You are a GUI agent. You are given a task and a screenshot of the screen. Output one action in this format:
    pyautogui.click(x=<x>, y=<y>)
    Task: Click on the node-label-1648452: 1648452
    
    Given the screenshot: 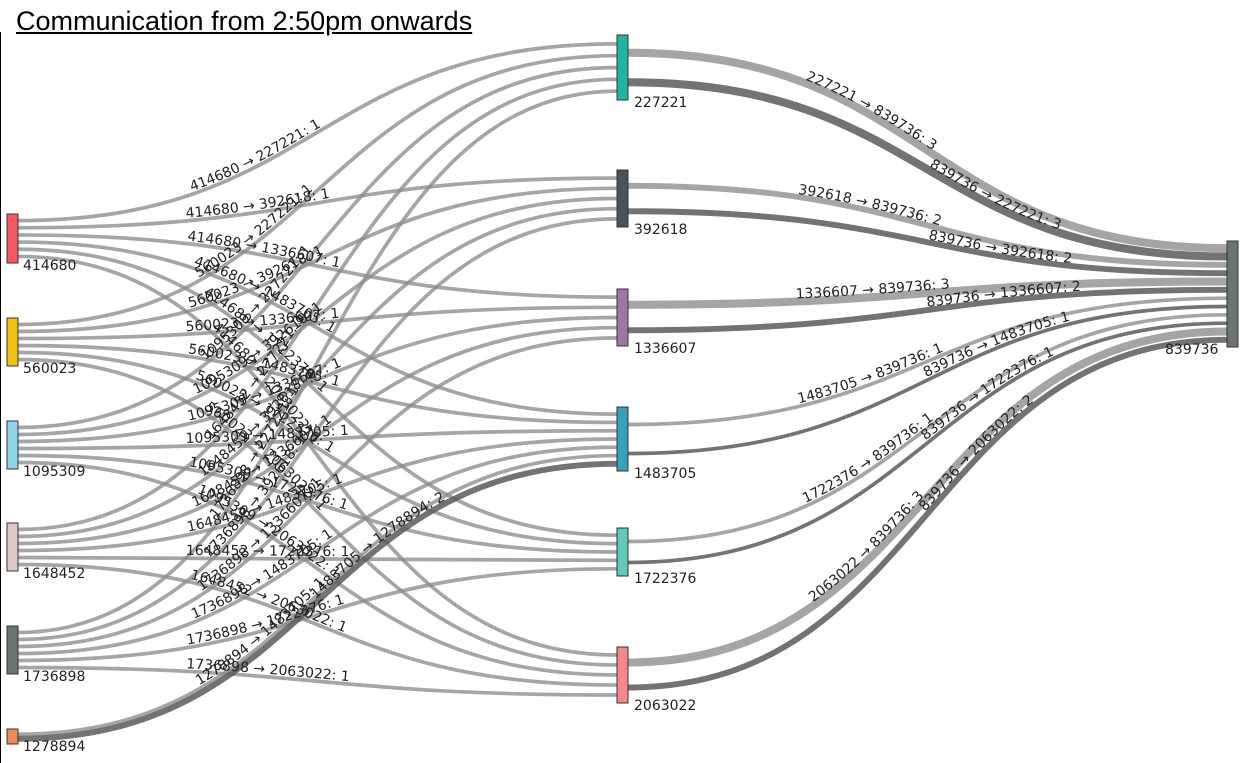 What is the action you would take?
    pyautogui.click(x=54, y=574)
    